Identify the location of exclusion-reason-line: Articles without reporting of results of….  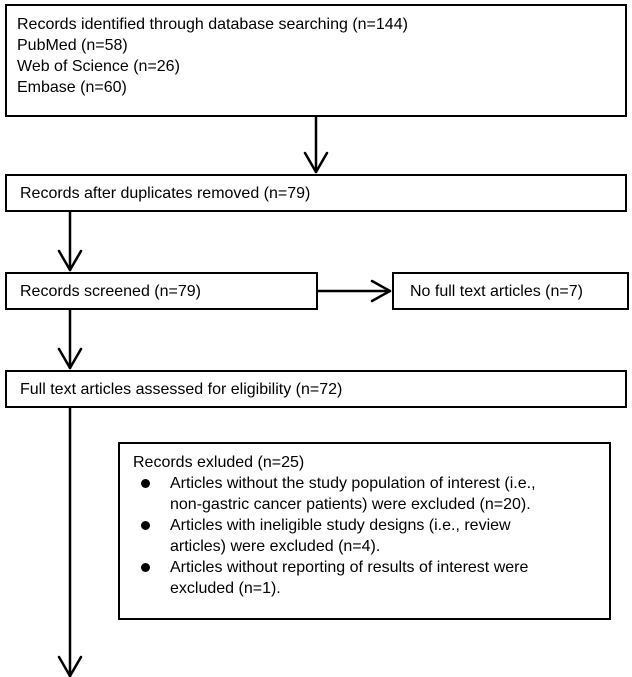
(349, 567).